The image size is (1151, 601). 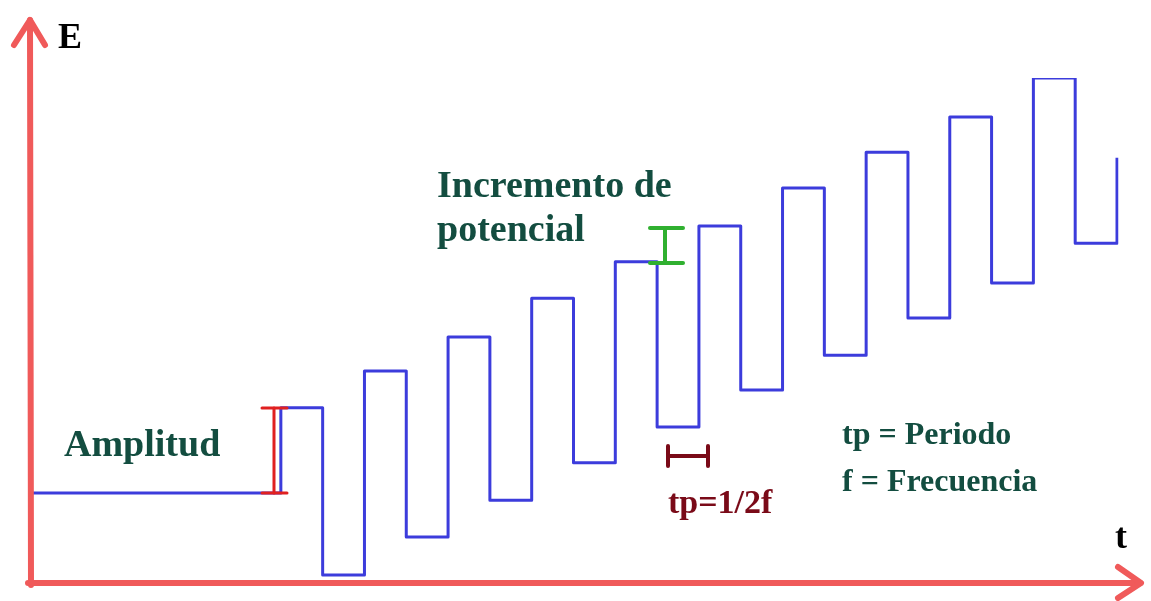 I want to click on x-axis-title: t, so click(x=1121, y=537).